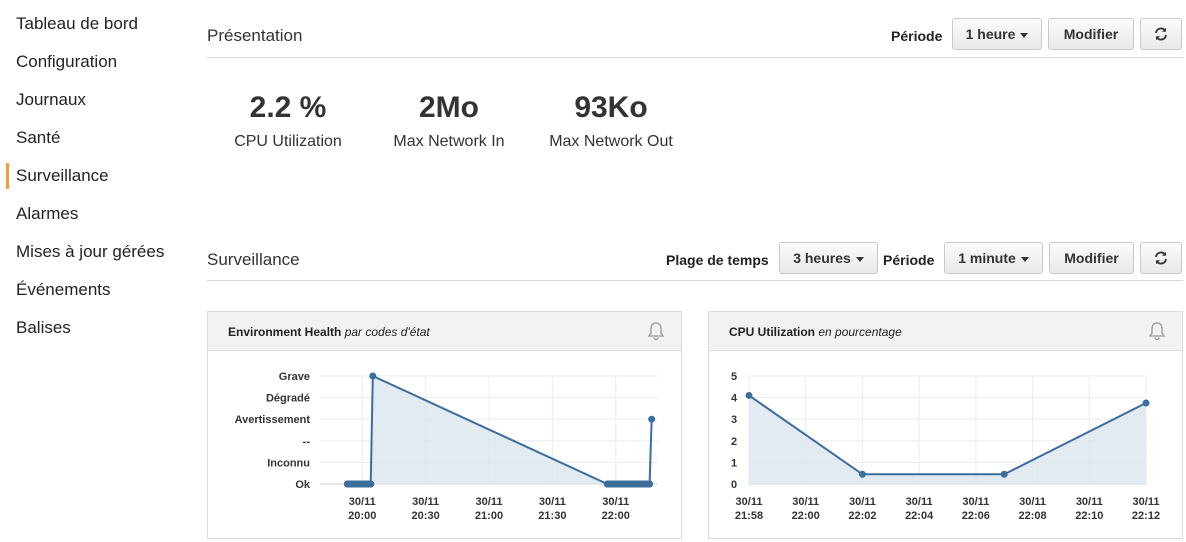  Describe the element at coordinates (734, 399) in the screenshot. I see `y-tick-label: 4` at that location.